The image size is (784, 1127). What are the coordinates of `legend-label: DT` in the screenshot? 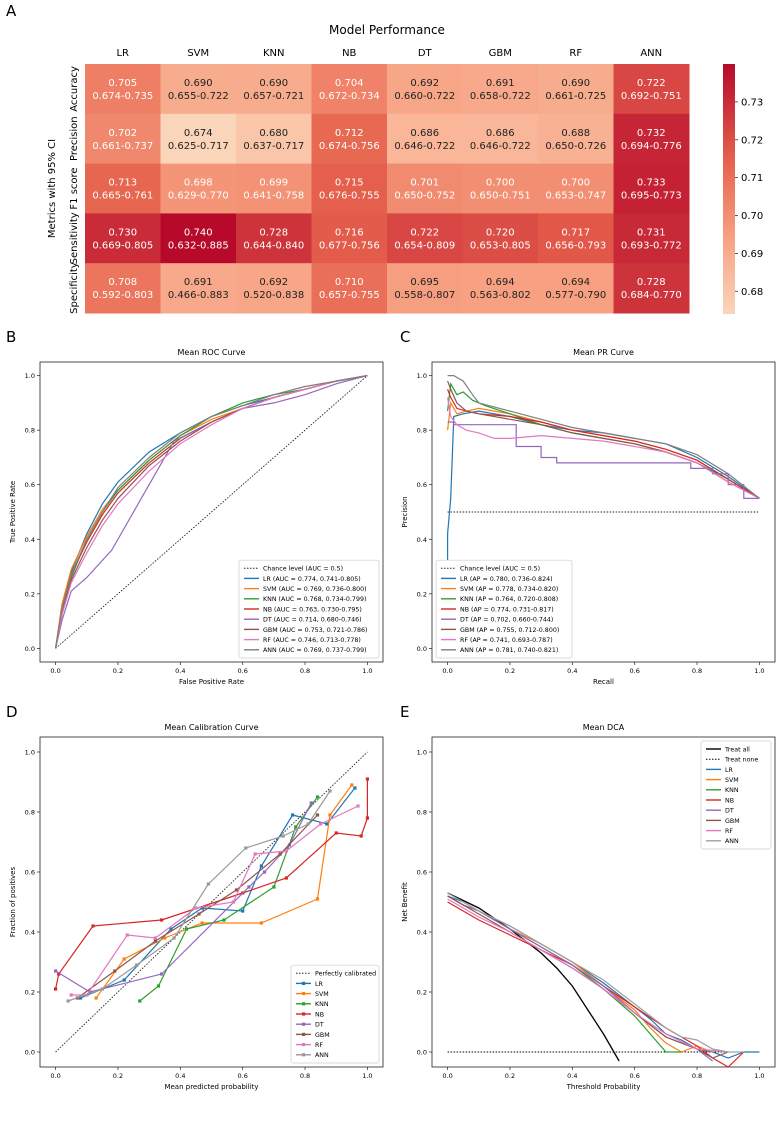 It's located at (729, 811).